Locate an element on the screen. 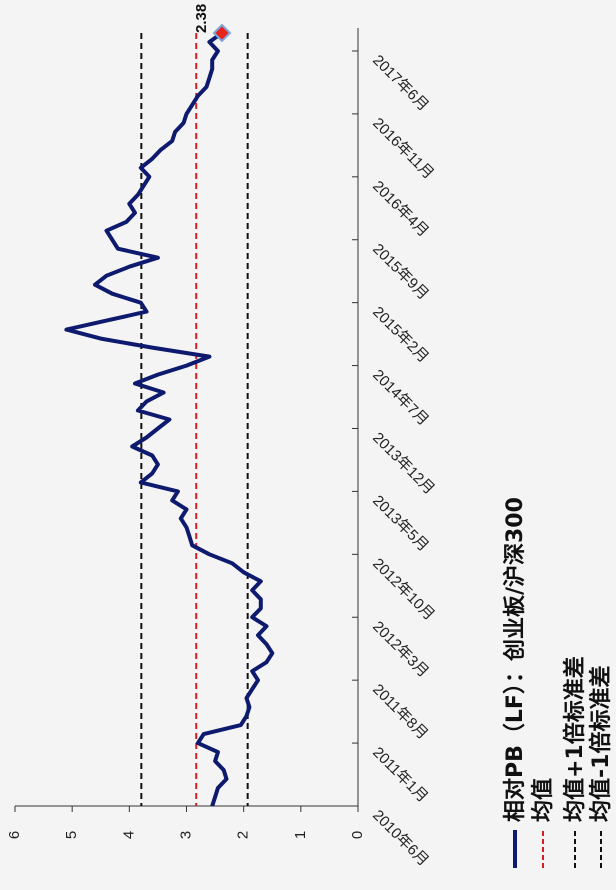 Image resolution: width=616 pixels, height=890 pixels. time-tick-label: 2015年2月 is located at coordinates (400, 334).